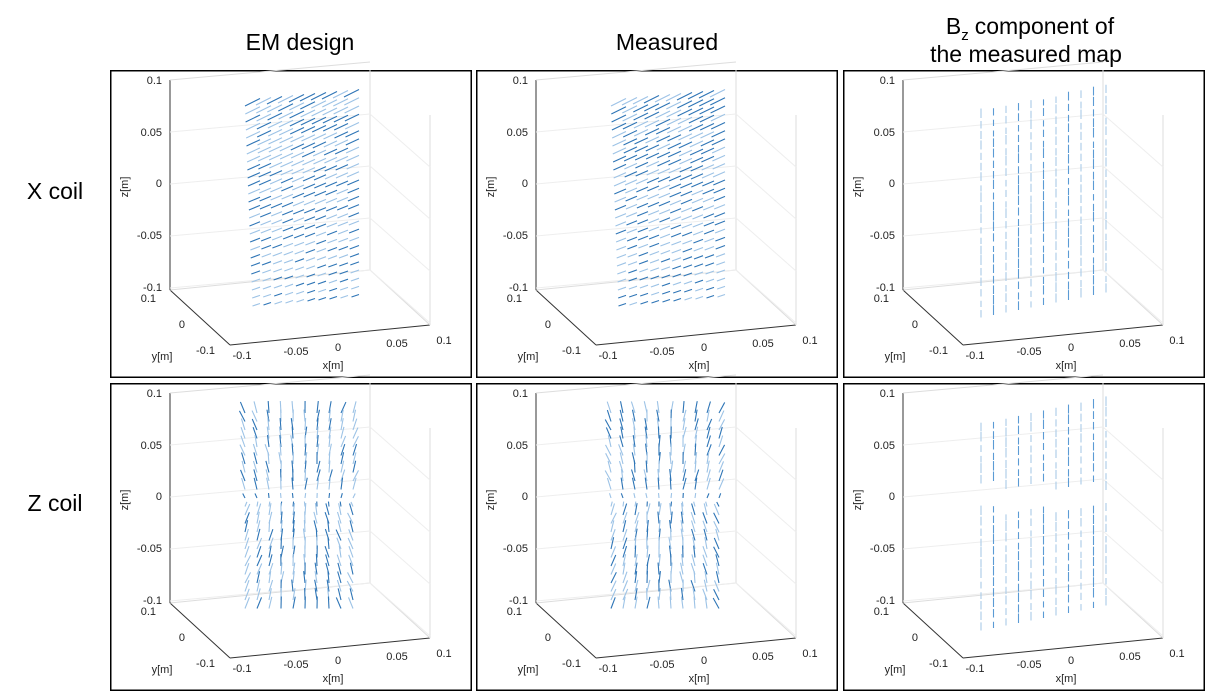 This screenshot has width=1208, height=692. I want to click on panel-border, so click(1024, 537).